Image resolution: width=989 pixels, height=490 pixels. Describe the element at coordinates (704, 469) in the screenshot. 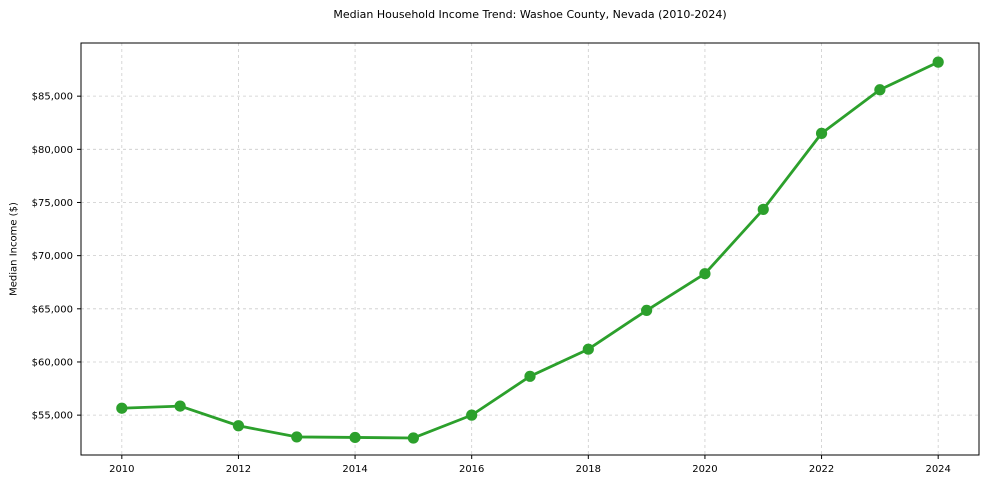

I see `x-tick-label: 2020` at that location.